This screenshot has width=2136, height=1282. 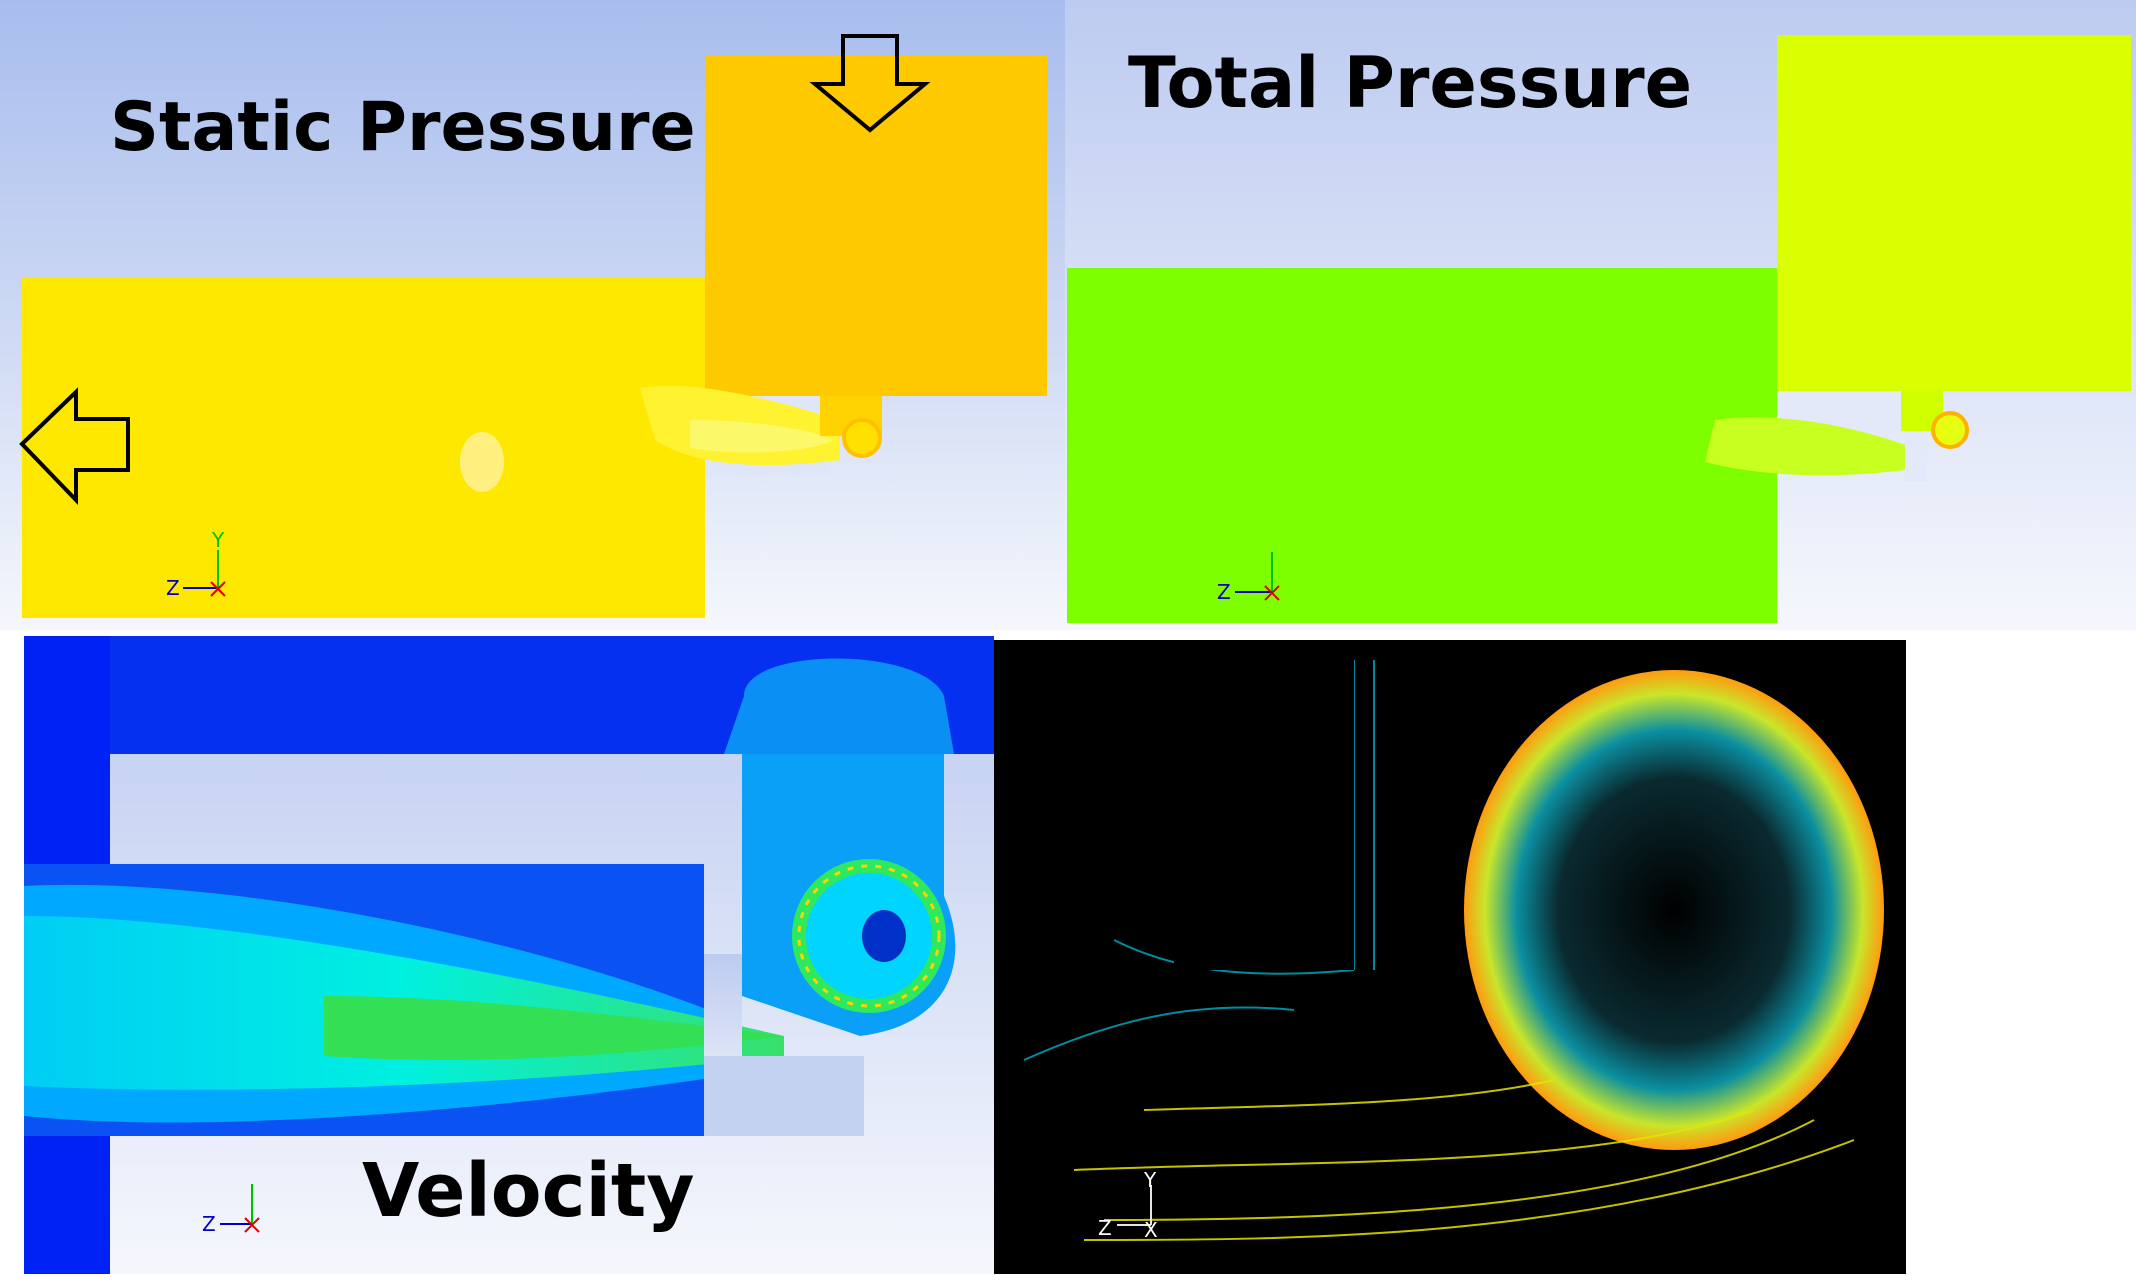 I want to click on vortex, so click(x=1674, y=910).